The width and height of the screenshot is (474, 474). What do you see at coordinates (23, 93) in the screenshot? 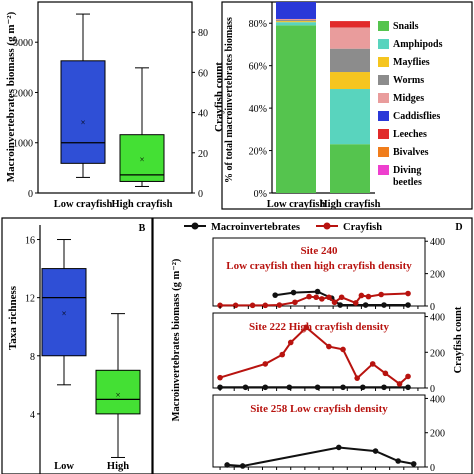
I see `y-tick-label: 2000` at bounding box center [23, 93].